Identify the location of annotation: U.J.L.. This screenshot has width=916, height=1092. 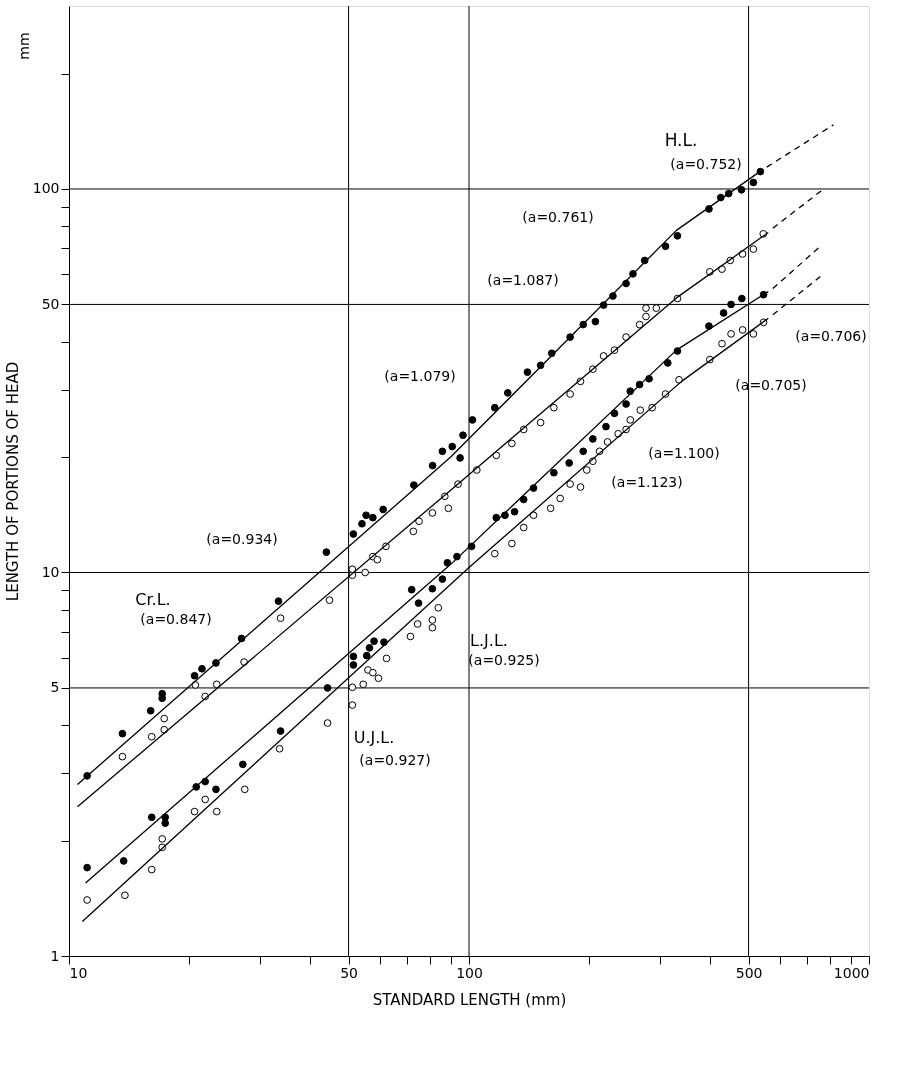
(374, 737).